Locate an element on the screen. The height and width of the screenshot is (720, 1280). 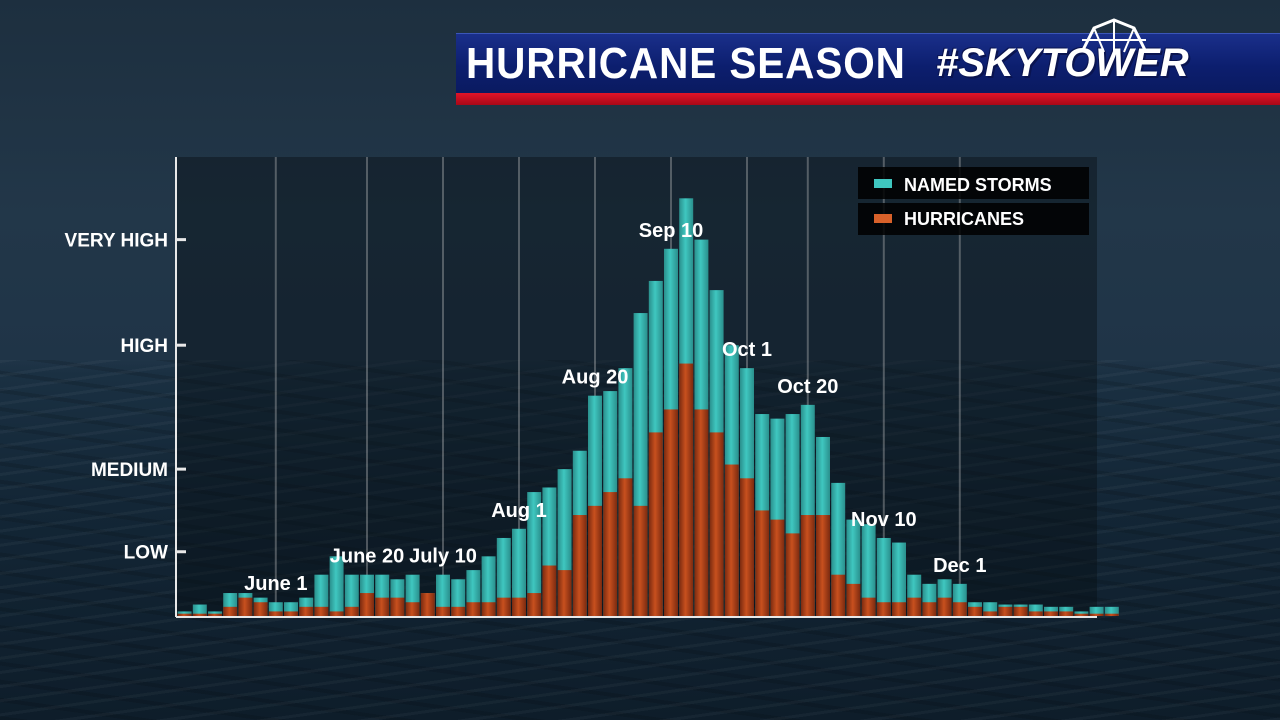
legend-label-named-storms: NAMED STORMS is located at coordinates (978, 185).